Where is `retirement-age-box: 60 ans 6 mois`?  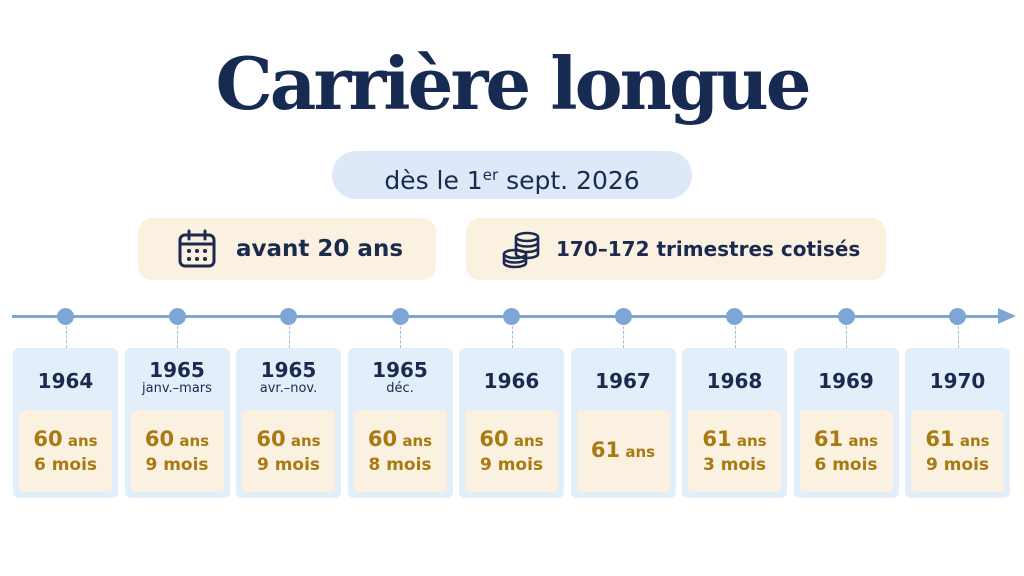
retirement-age-box: 60 ans 6 mois is located at coordinates (65, 451).